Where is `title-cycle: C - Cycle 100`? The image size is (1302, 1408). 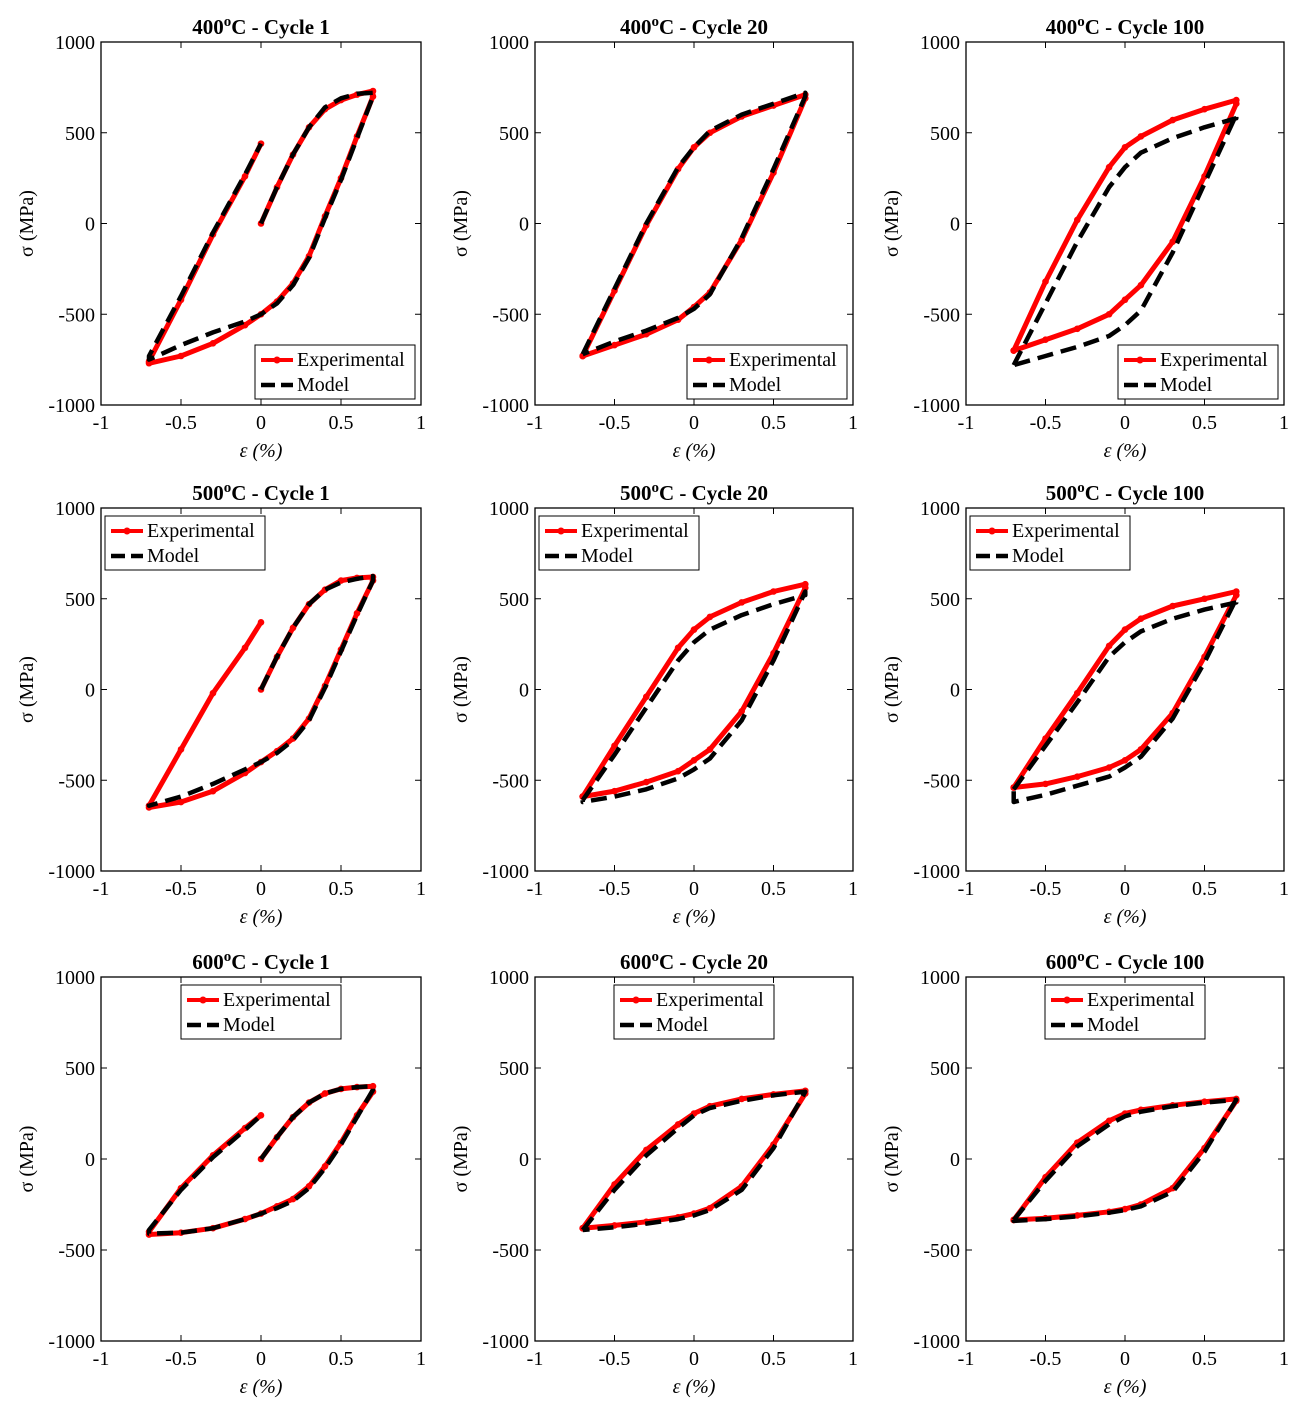
title-cycle: C - Cycle 100 is located at coordinates (1145, 962).